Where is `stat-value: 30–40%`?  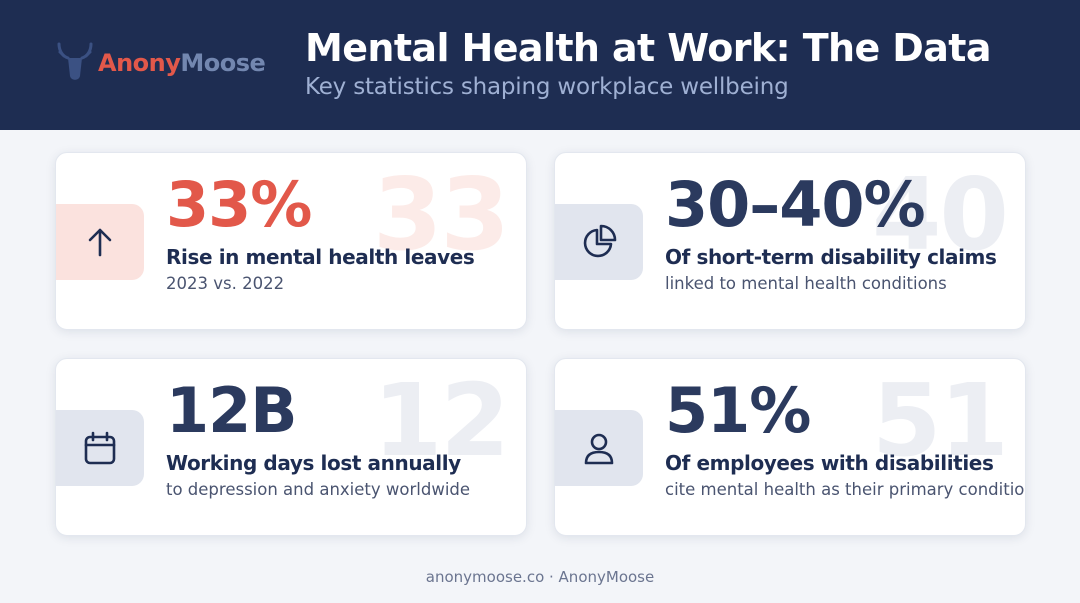
stat-value: 30–40% is located at coordinates (795, 204).